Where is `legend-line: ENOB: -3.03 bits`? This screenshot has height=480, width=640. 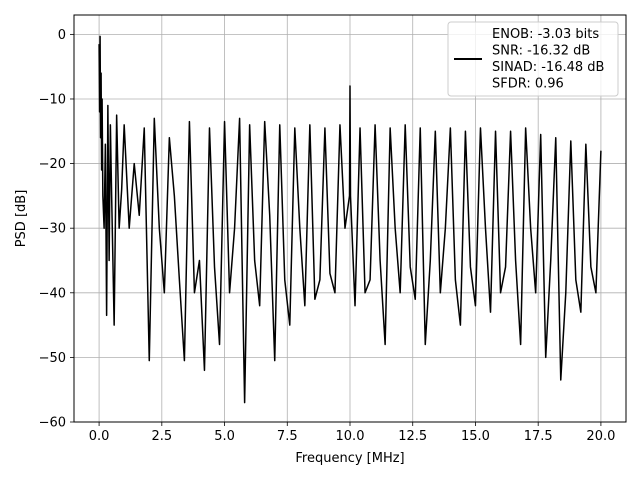 legend-line: ENOB: -3.03 bits is located at coordinates (545, 34).